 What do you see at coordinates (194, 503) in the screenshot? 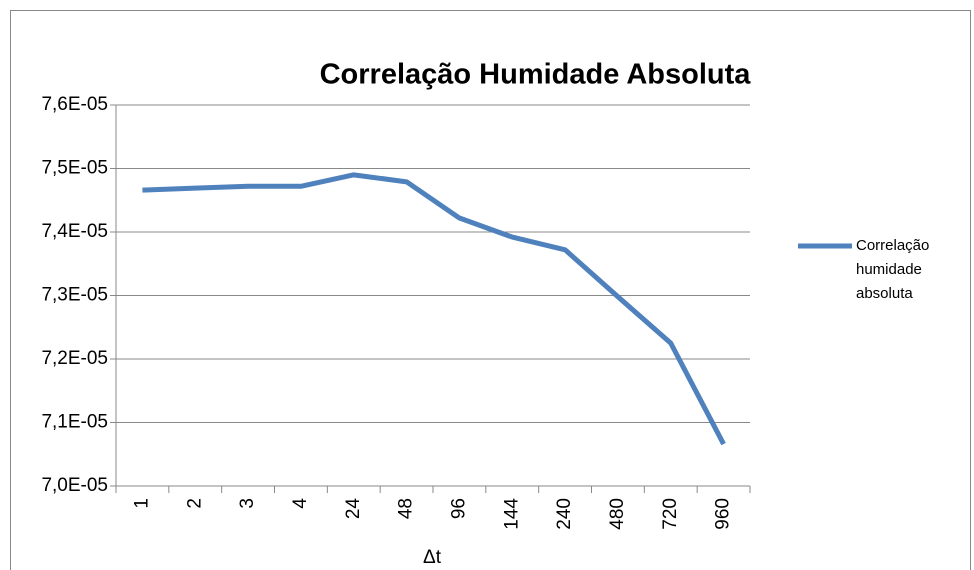
I see `x-tick-label: 2` at bounding box center [194, 503].